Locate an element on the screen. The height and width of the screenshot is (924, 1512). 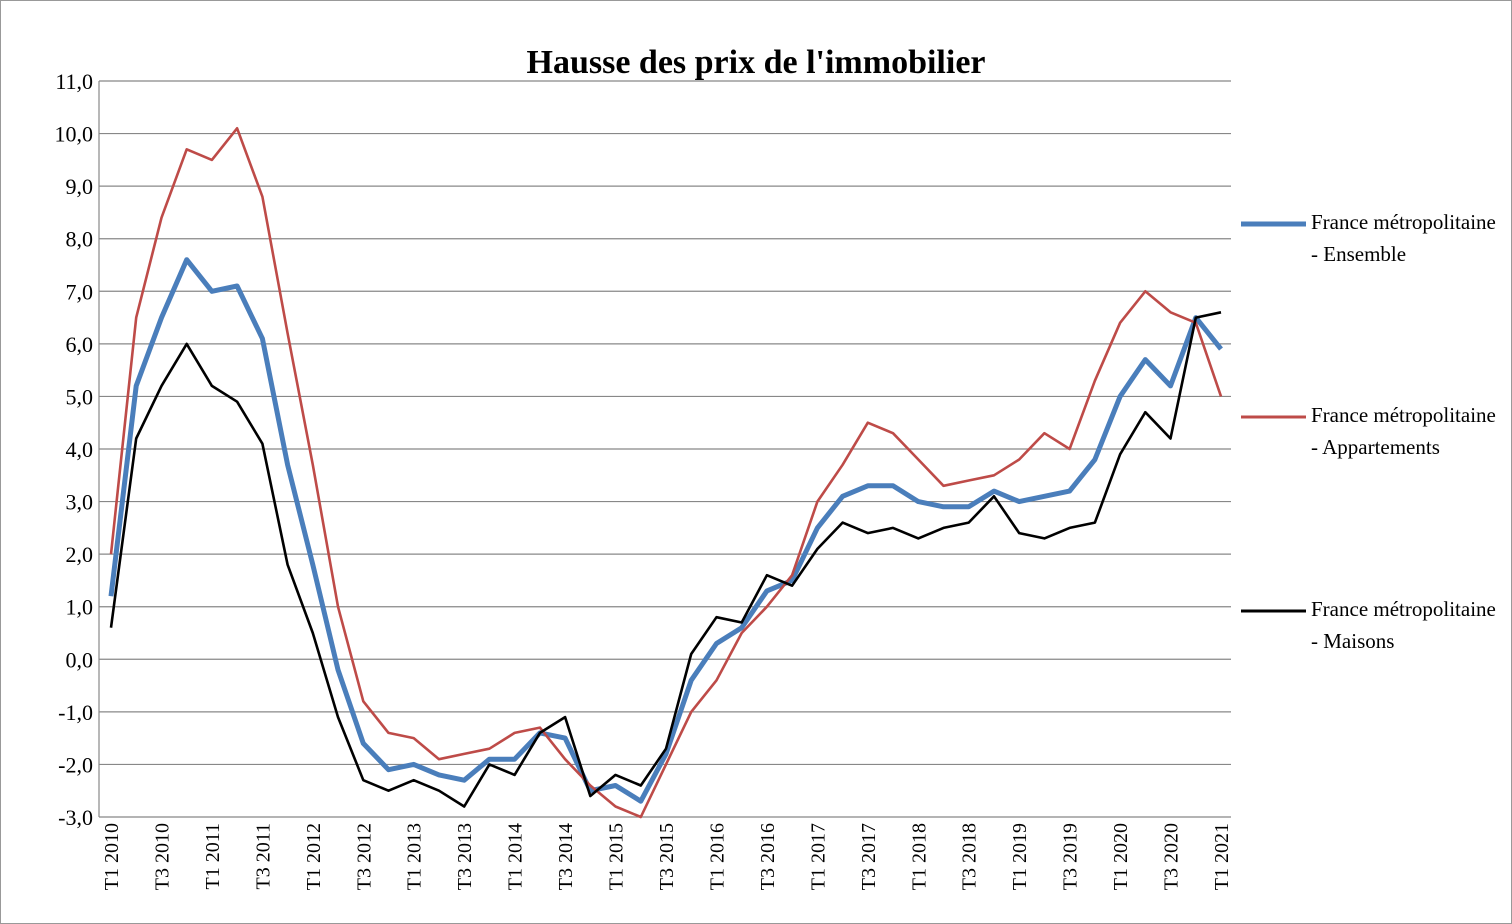
x-tick-label: T1 2014 is located at coordinates (516, 856).